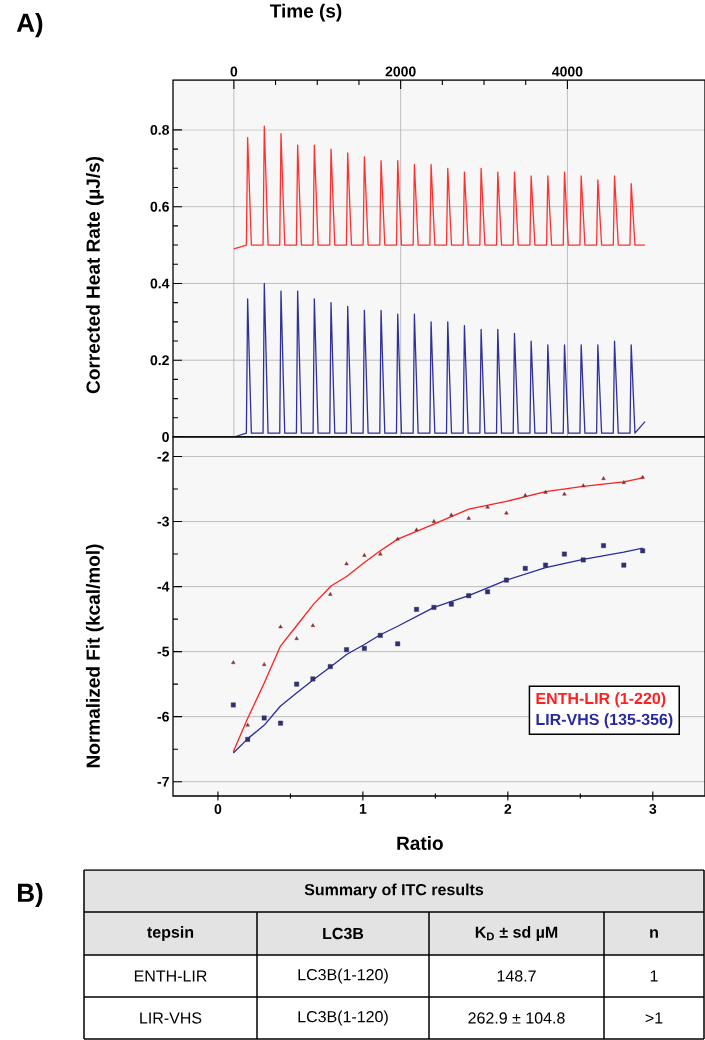  I want to click on y-tick-label: -5, so click(163, 651).